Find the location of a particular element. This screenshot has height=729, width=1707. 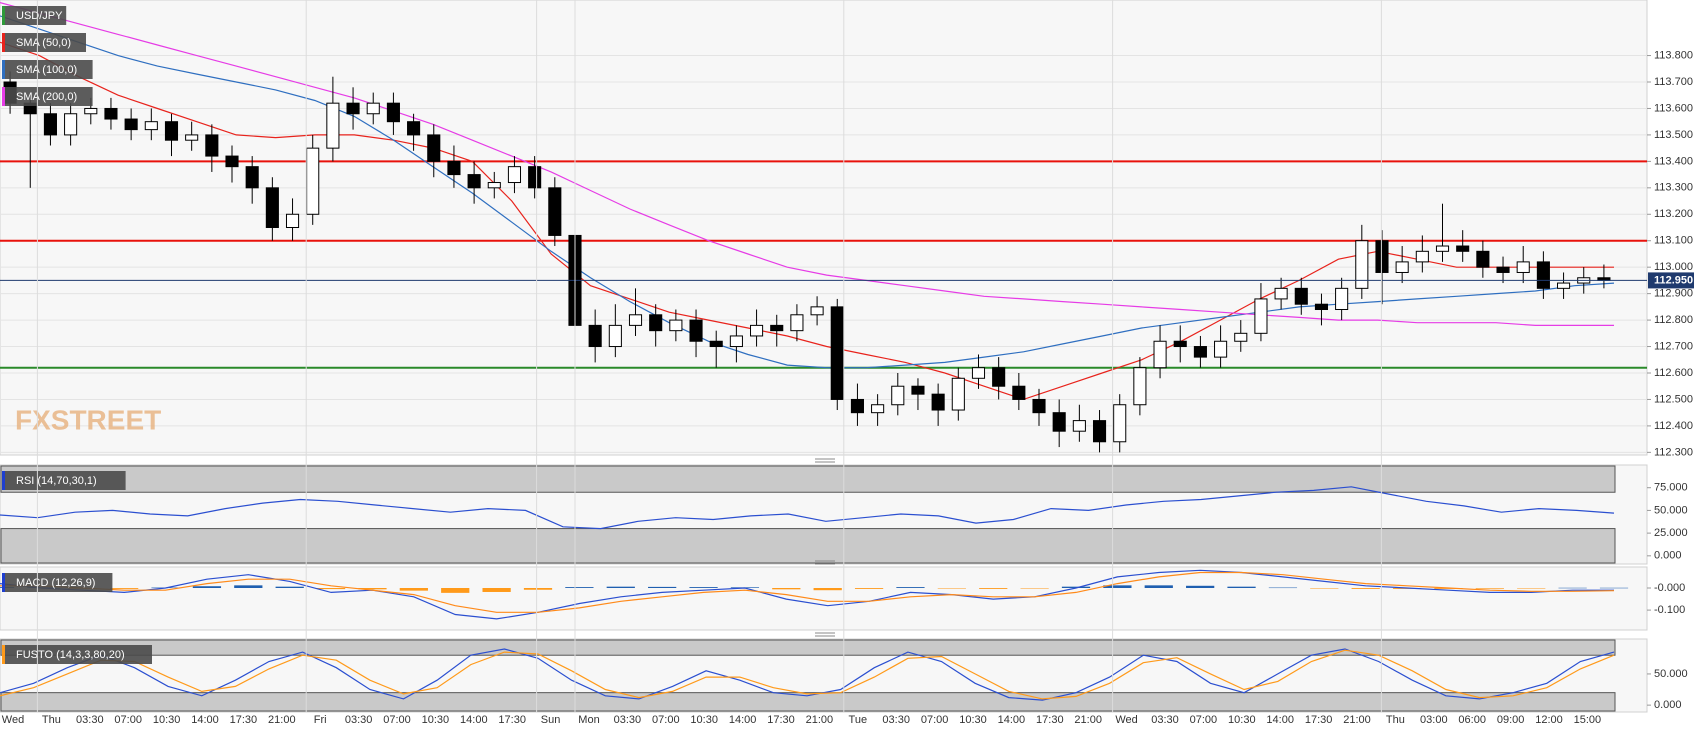

y-tick-label: -0.100 is located at coordinates (1669, 610).